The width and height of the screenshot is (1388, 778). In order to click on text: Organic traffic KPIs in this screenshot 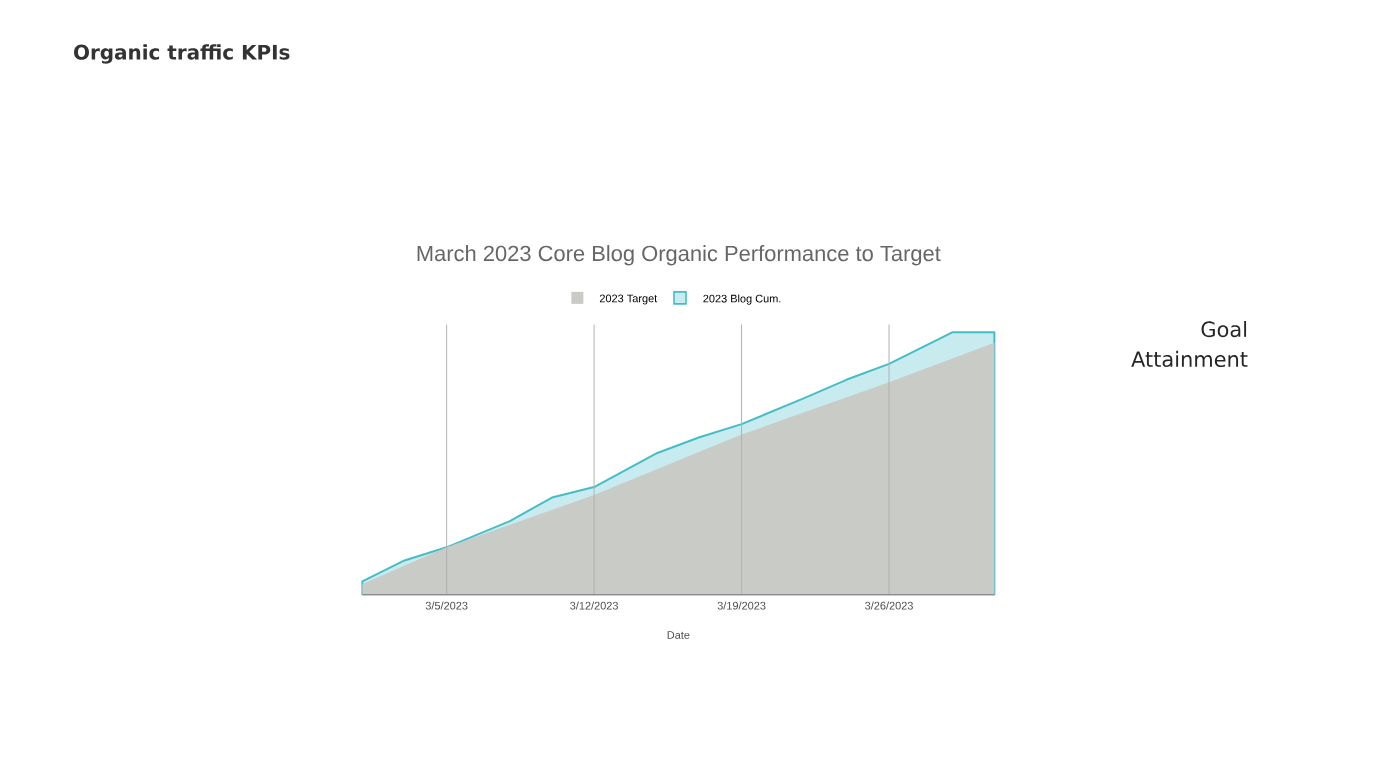, I will do `click(182, 54)`.